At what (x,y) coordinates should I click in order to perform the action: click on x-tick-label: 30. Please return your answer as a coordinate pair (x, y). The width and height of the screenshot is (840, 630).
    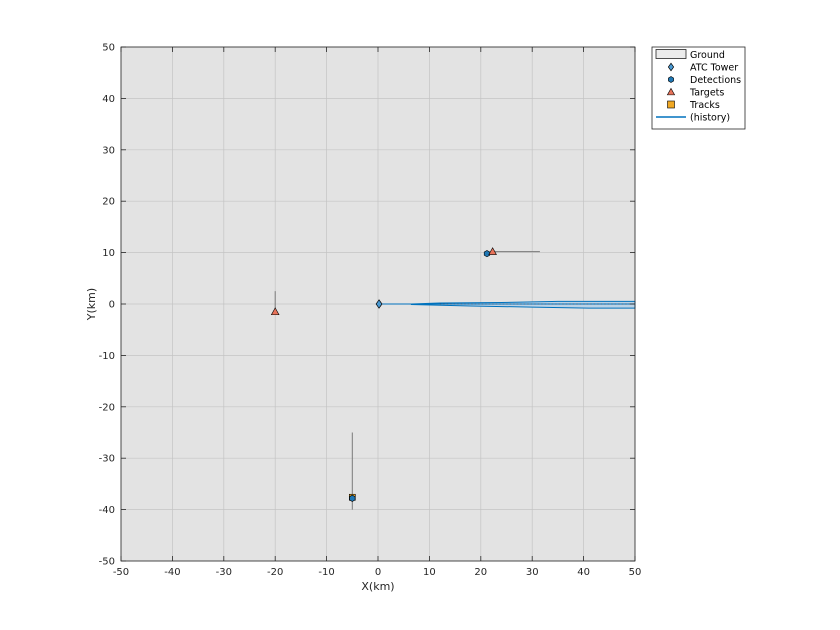
    Looking at the image, I should click on (532, 572).